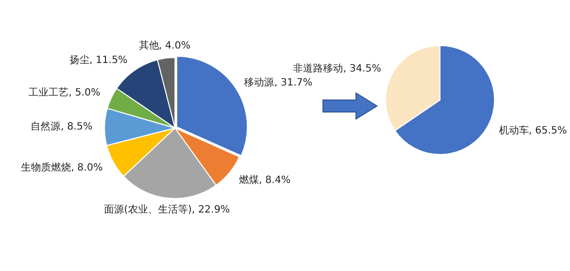 The height and width of the screenshot is (271, 570). Describe the element at coordinates (264, 180) in the screenshot. I see `slice-label: 燃煤, 8.4%` at that location.